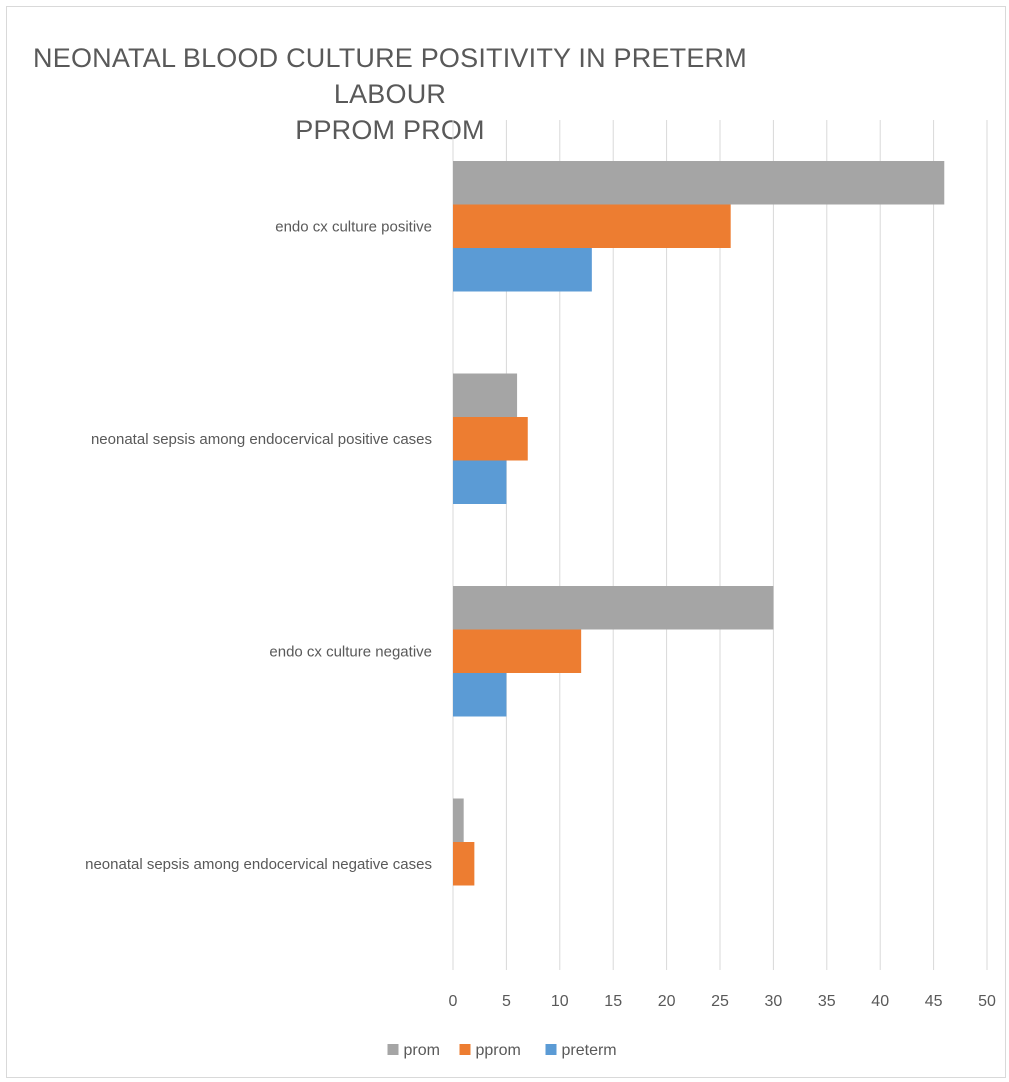  What do you see at coordinates (613, 1001) in the screenshot?
I see `x-tick-label: 15` at bounding box center [613, 1001].